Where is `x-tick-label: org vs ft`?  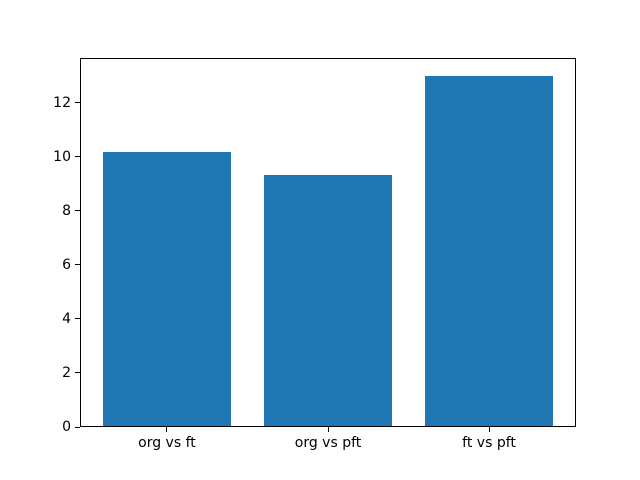 x-tick-label: org vs ft is located at coordinates (167, 443).